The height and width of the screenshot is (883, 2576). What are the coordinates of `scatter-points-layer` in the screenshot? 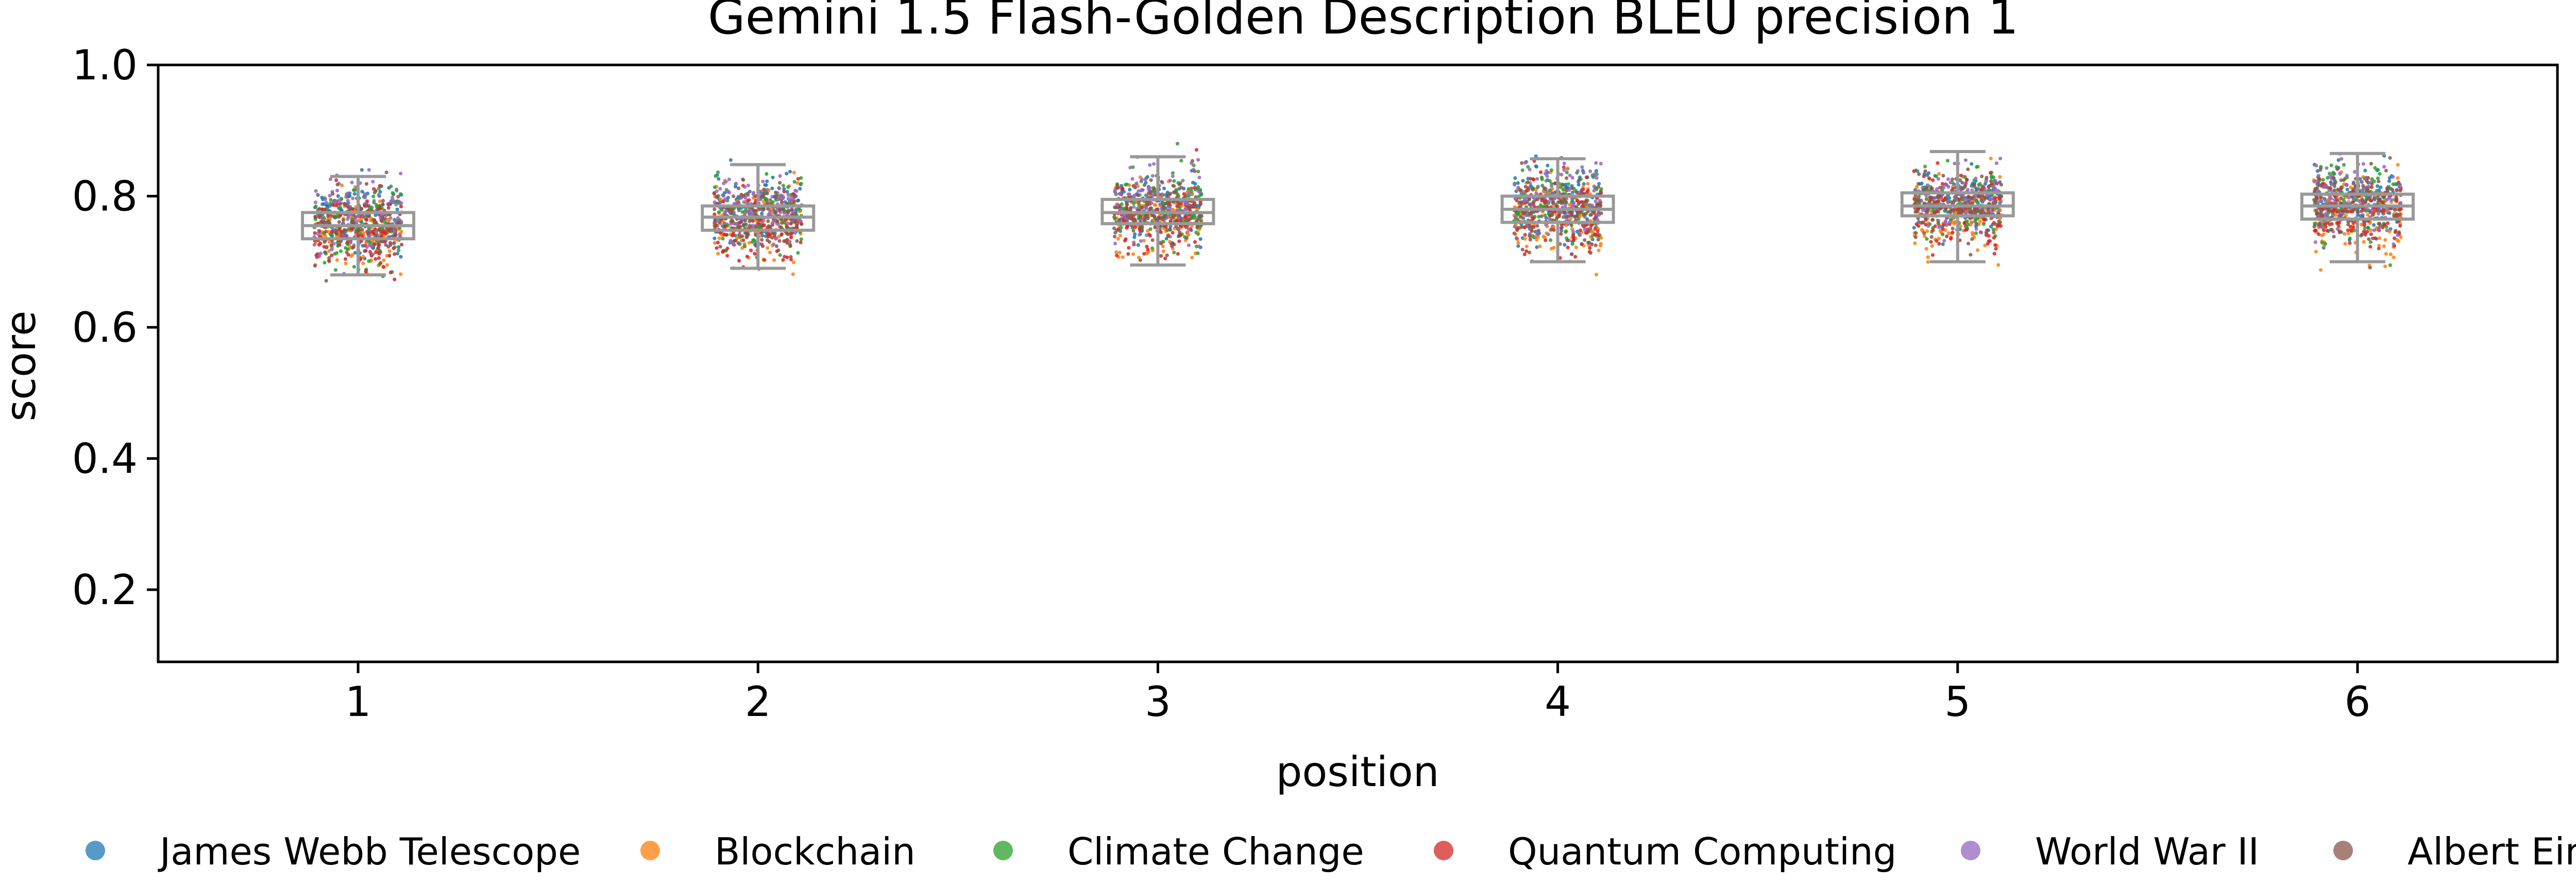 It's located at (1357, 212).